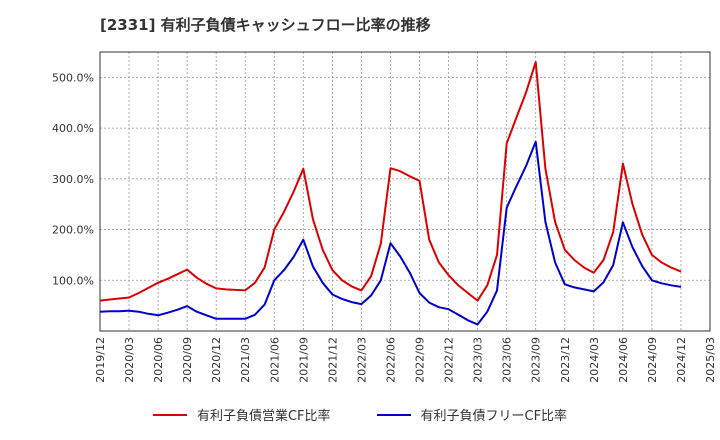  I want to click on x-tick-label: 2022/12, so click(449, 360).